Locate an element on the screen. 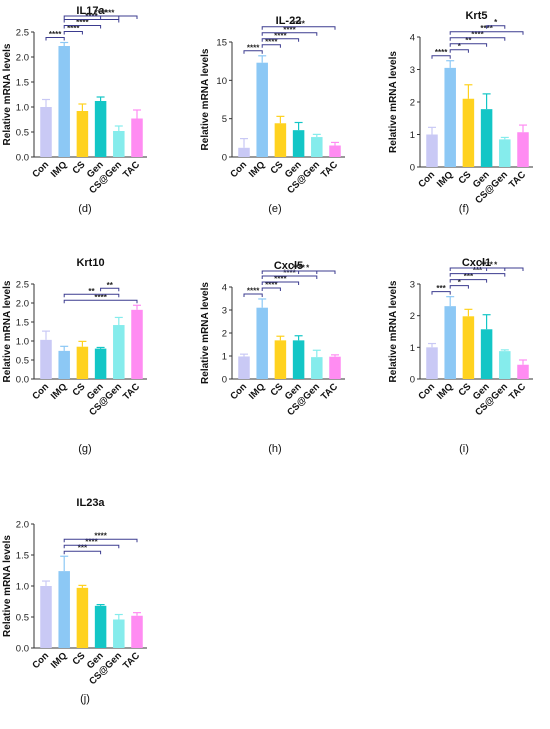 This screenshot has width=550, height=729. y-tick-label: 2.5 is located at coordinates (22, 33).